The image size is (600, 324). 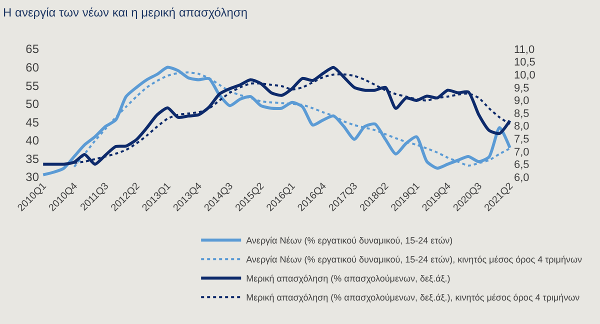 What do you see at coordinates (522, 101) in the screenshot?
I see `y2-tick-label: 9,0` at bounding box center [522, 101].